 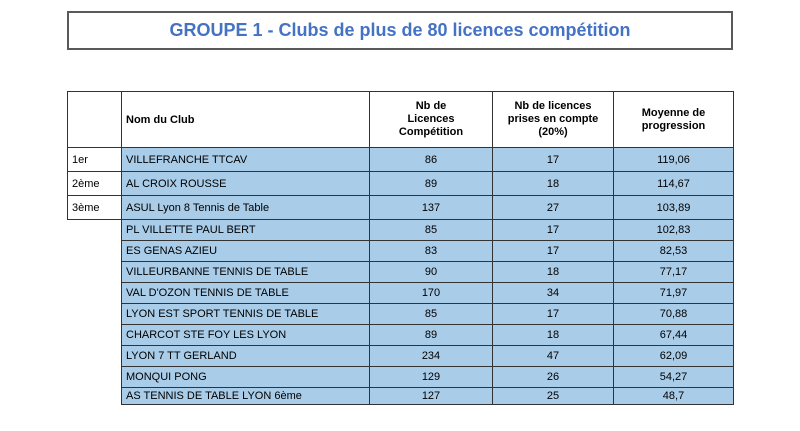 What do you see at coordinates (553, 356) in the screenshot?
I see `prises-cell: 47` at bounding box center [553, 356].